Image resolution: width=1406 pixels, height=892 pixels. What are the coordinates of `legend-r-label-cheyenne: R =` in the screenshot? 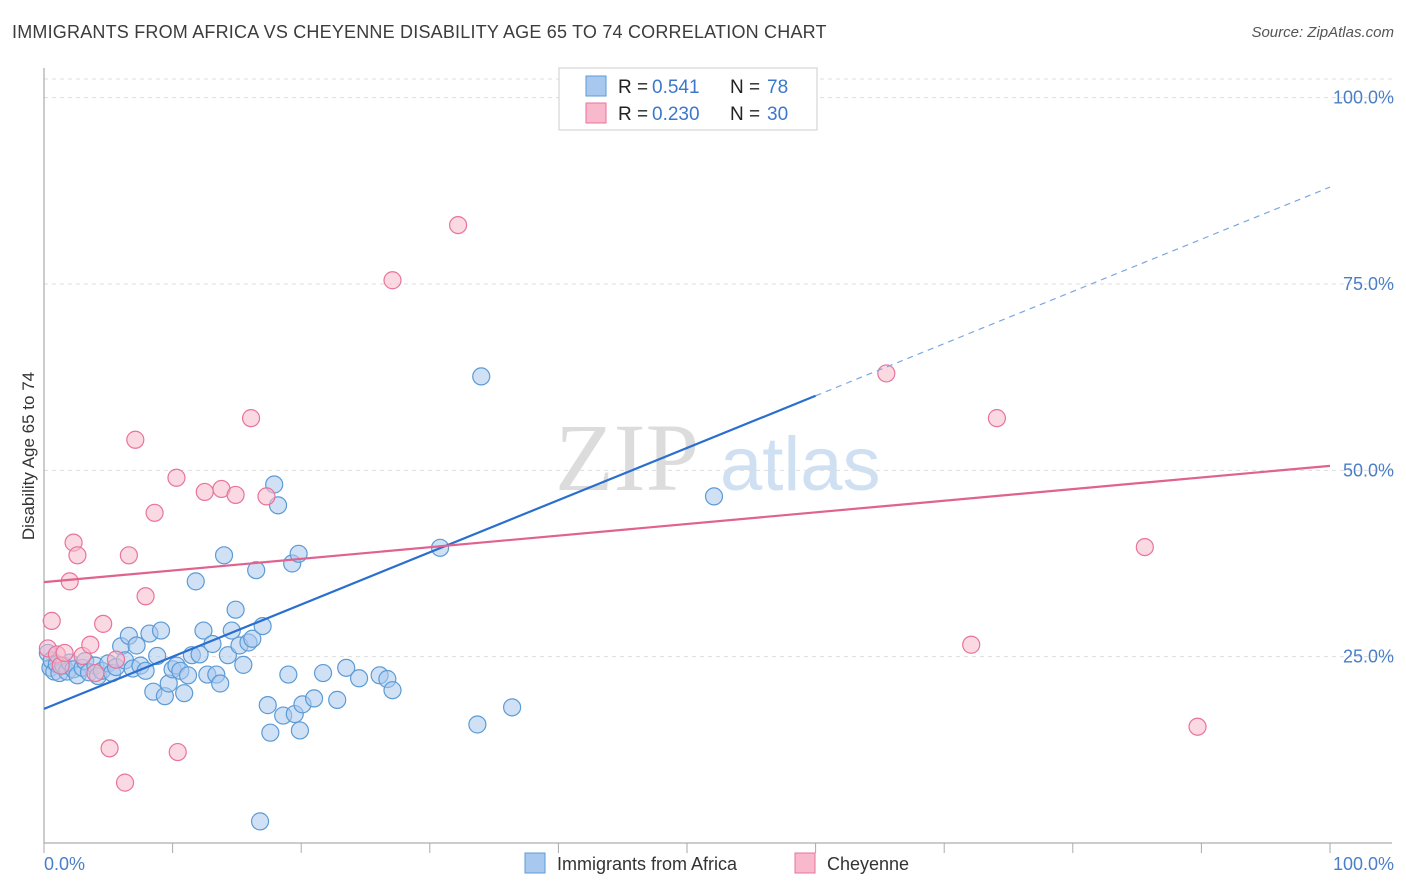 It's located at (633, 114).